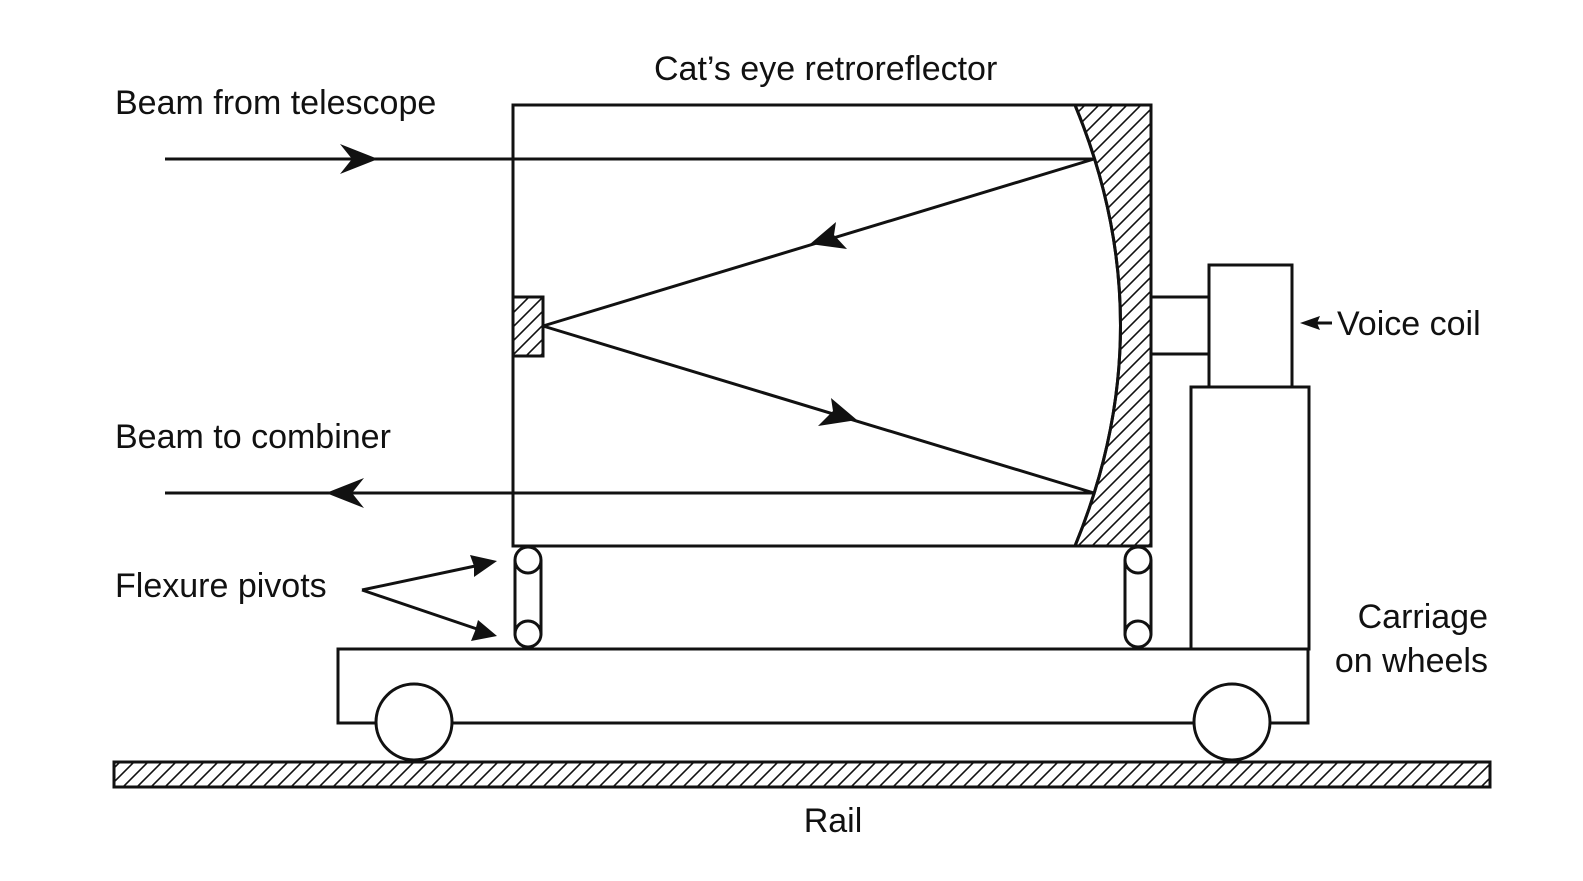  I want to click on flexure-pointer-arrowhead-lower, so click(484, 630).